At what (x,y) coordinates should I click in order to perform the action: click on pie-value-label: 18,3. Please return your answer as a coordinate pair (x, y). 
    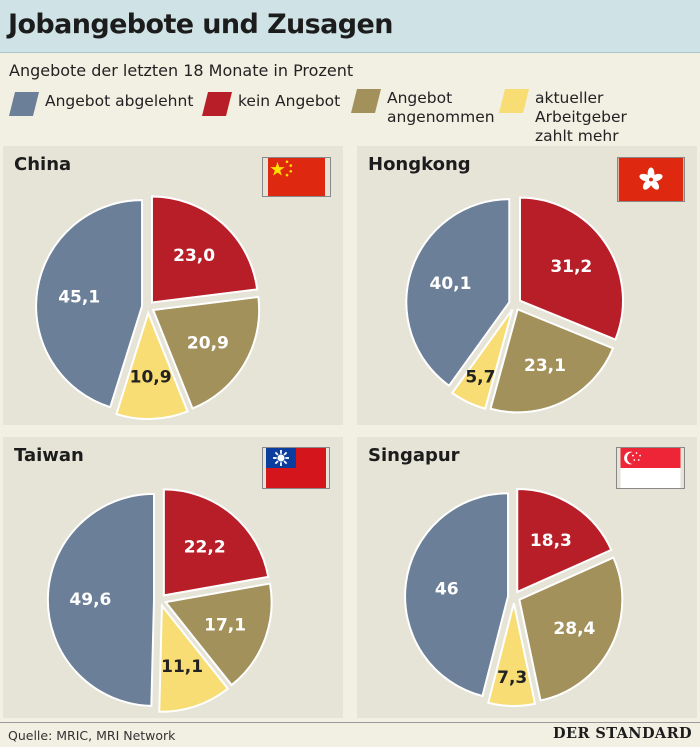
    Looking at the image, I should click on (551, 541).